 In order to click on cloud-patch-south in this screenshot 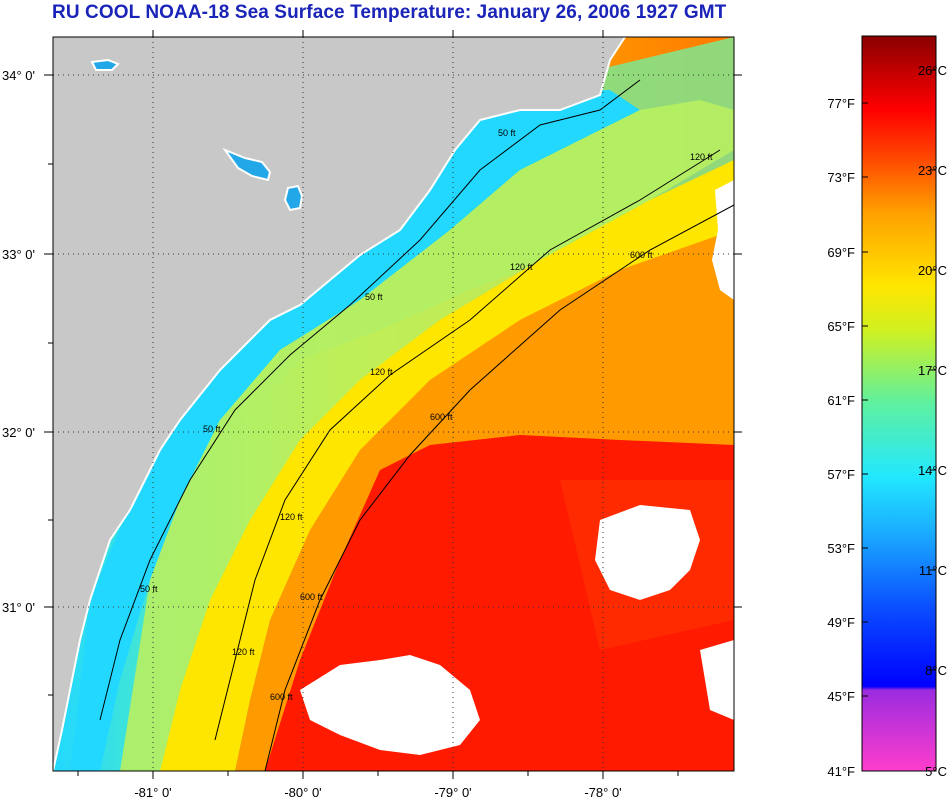, I will do `click(390, 705)`.